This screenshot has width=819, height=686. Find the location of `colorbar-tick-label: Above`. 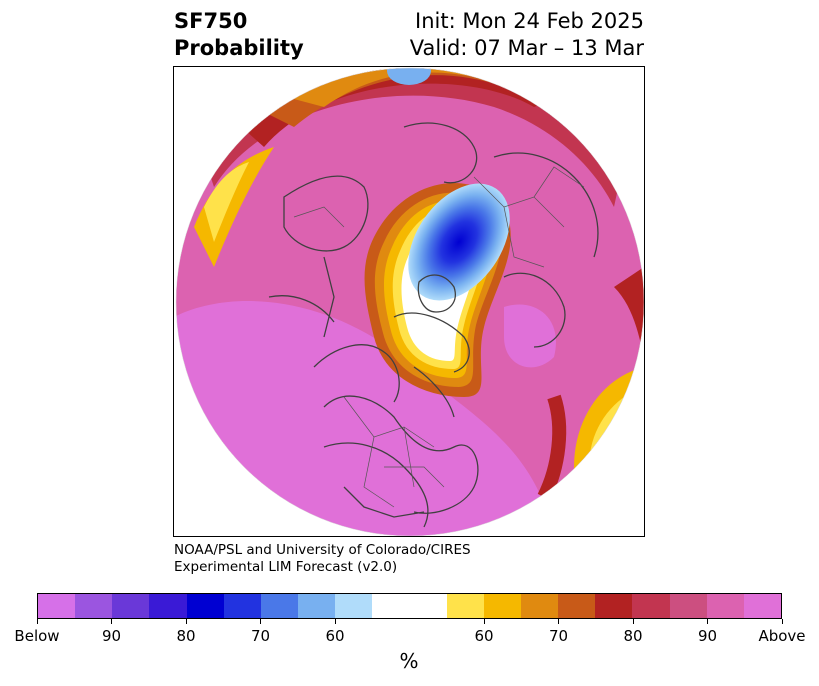

colorbar-tick-label: Above is located at coordinates (782, 636).